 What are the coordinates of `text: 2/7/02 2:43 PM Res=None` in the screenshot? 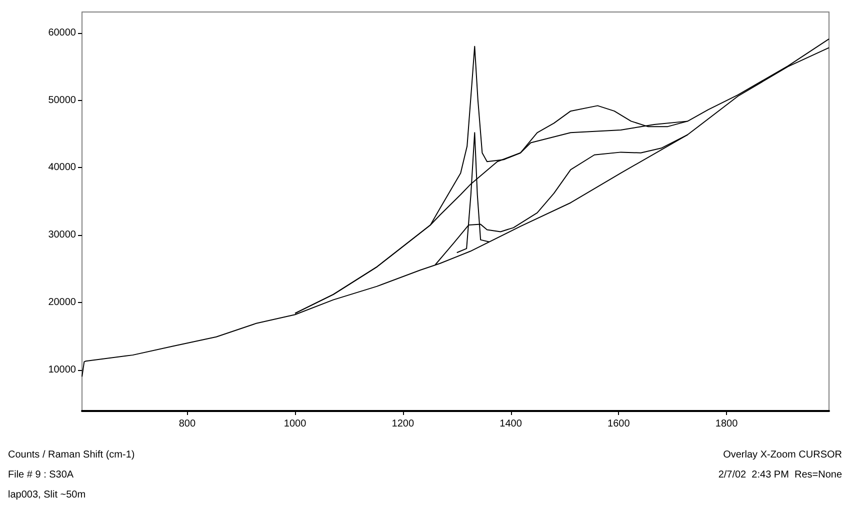 It's located at (780, 475).